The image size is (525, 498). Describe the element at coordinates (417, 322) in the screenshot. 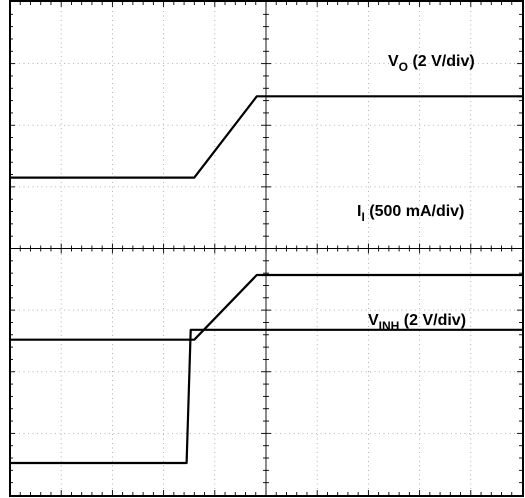

I see `series-label-vinh: VINH (2 V/div)` at that location.